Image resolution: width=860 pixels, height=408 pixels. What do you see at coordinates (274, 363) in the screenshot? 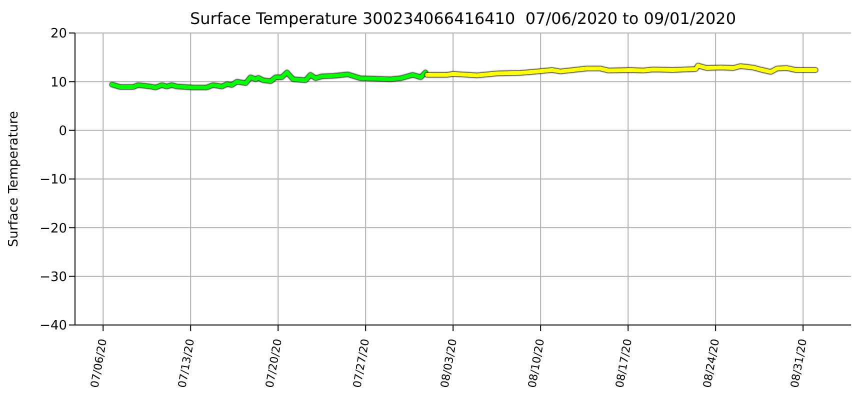
I see `x-tick-label: 07/20/20` at bounding box center [274, 363].